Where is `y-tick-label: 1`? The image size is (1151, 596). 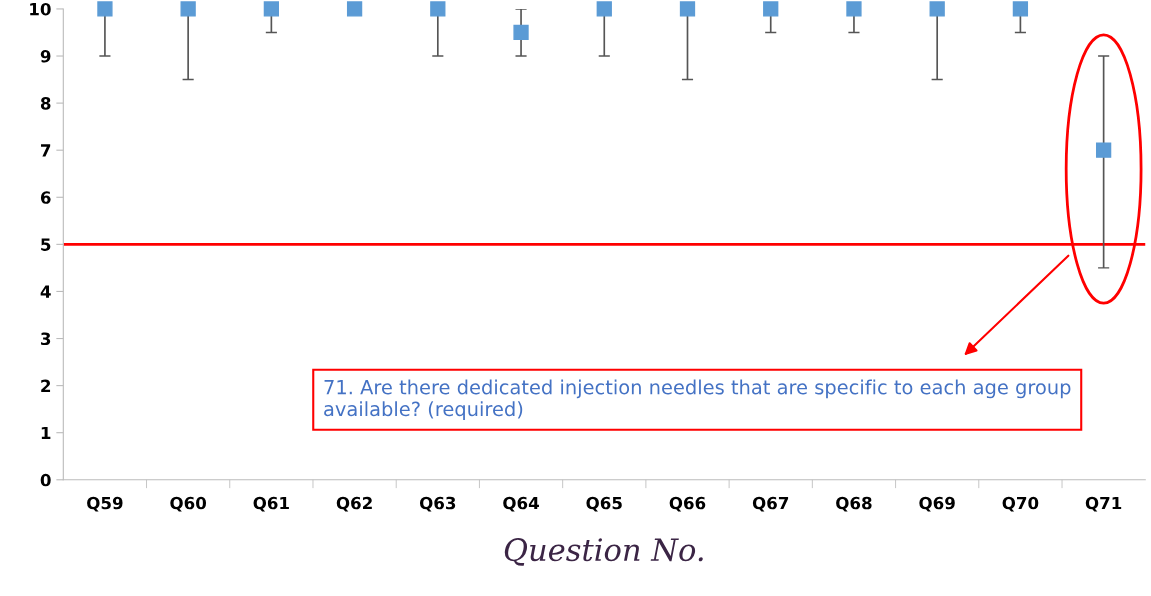 y-tick-label: 1 is located at coordinates (46, 433).